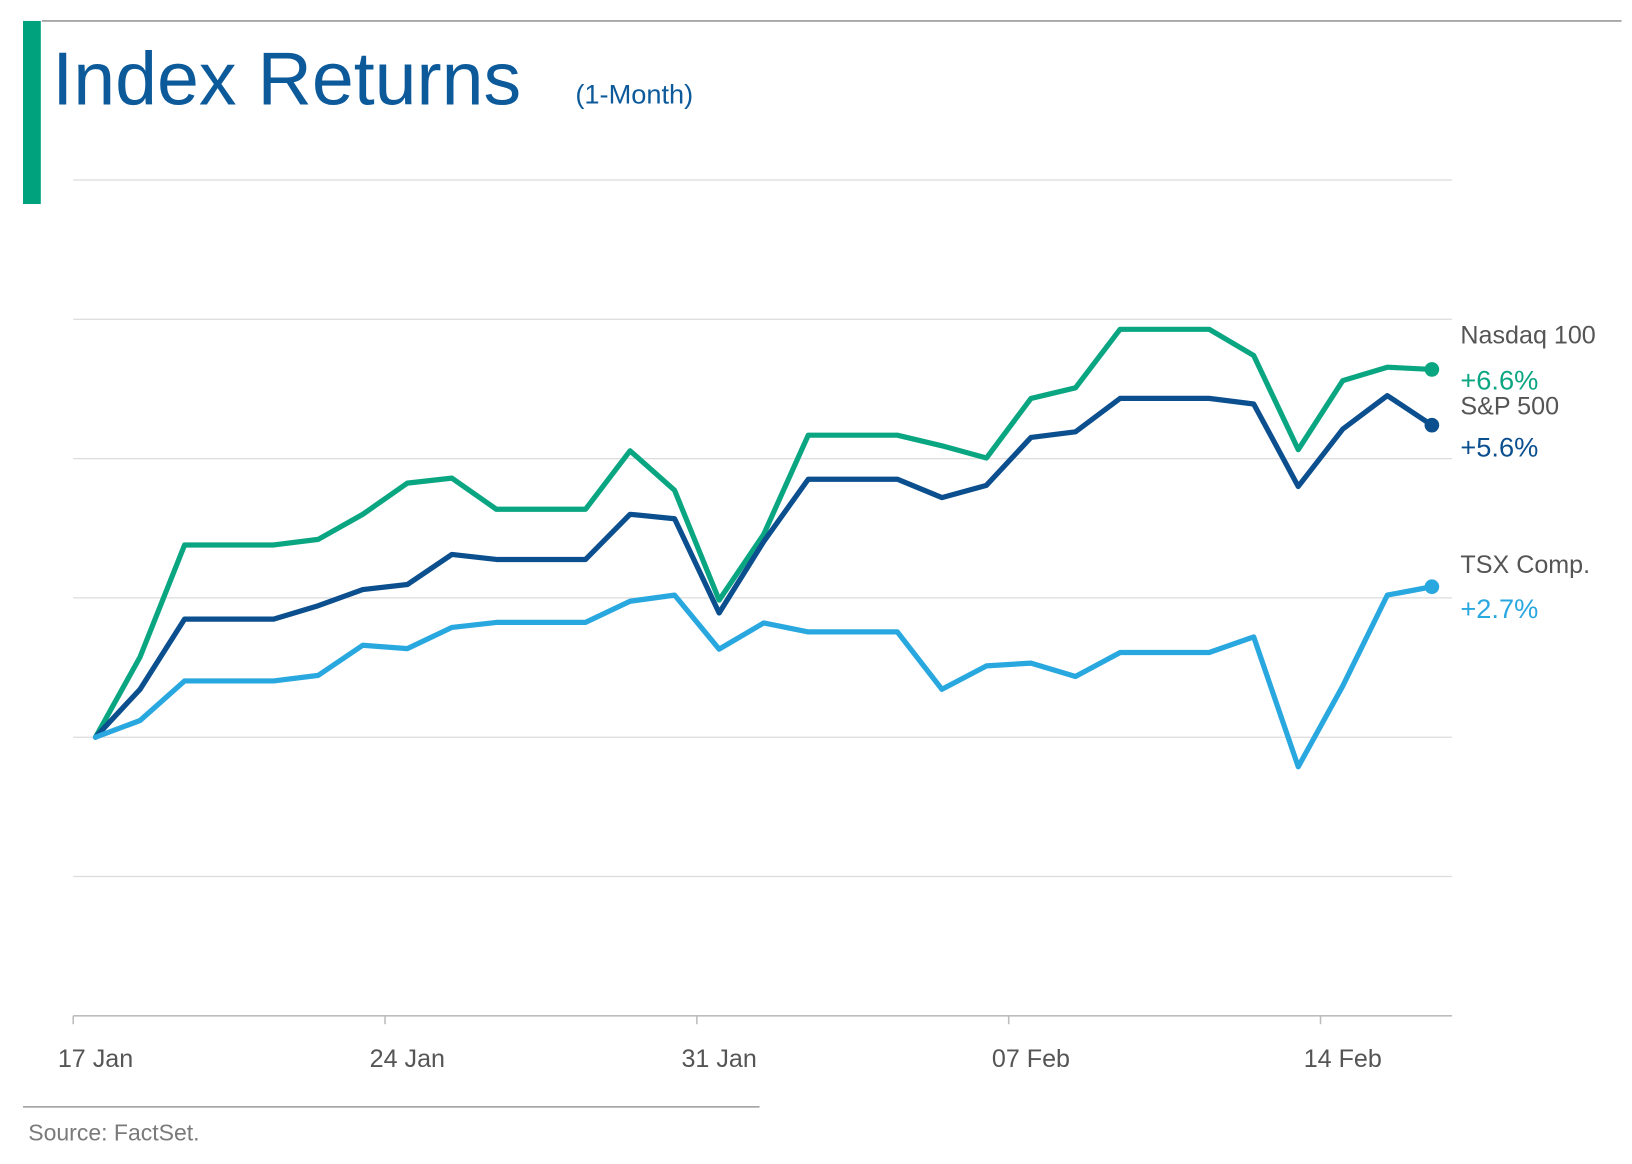 The image size is (1632, 1164). I want to click on value-label: +5.6%, so click(1499, 447).